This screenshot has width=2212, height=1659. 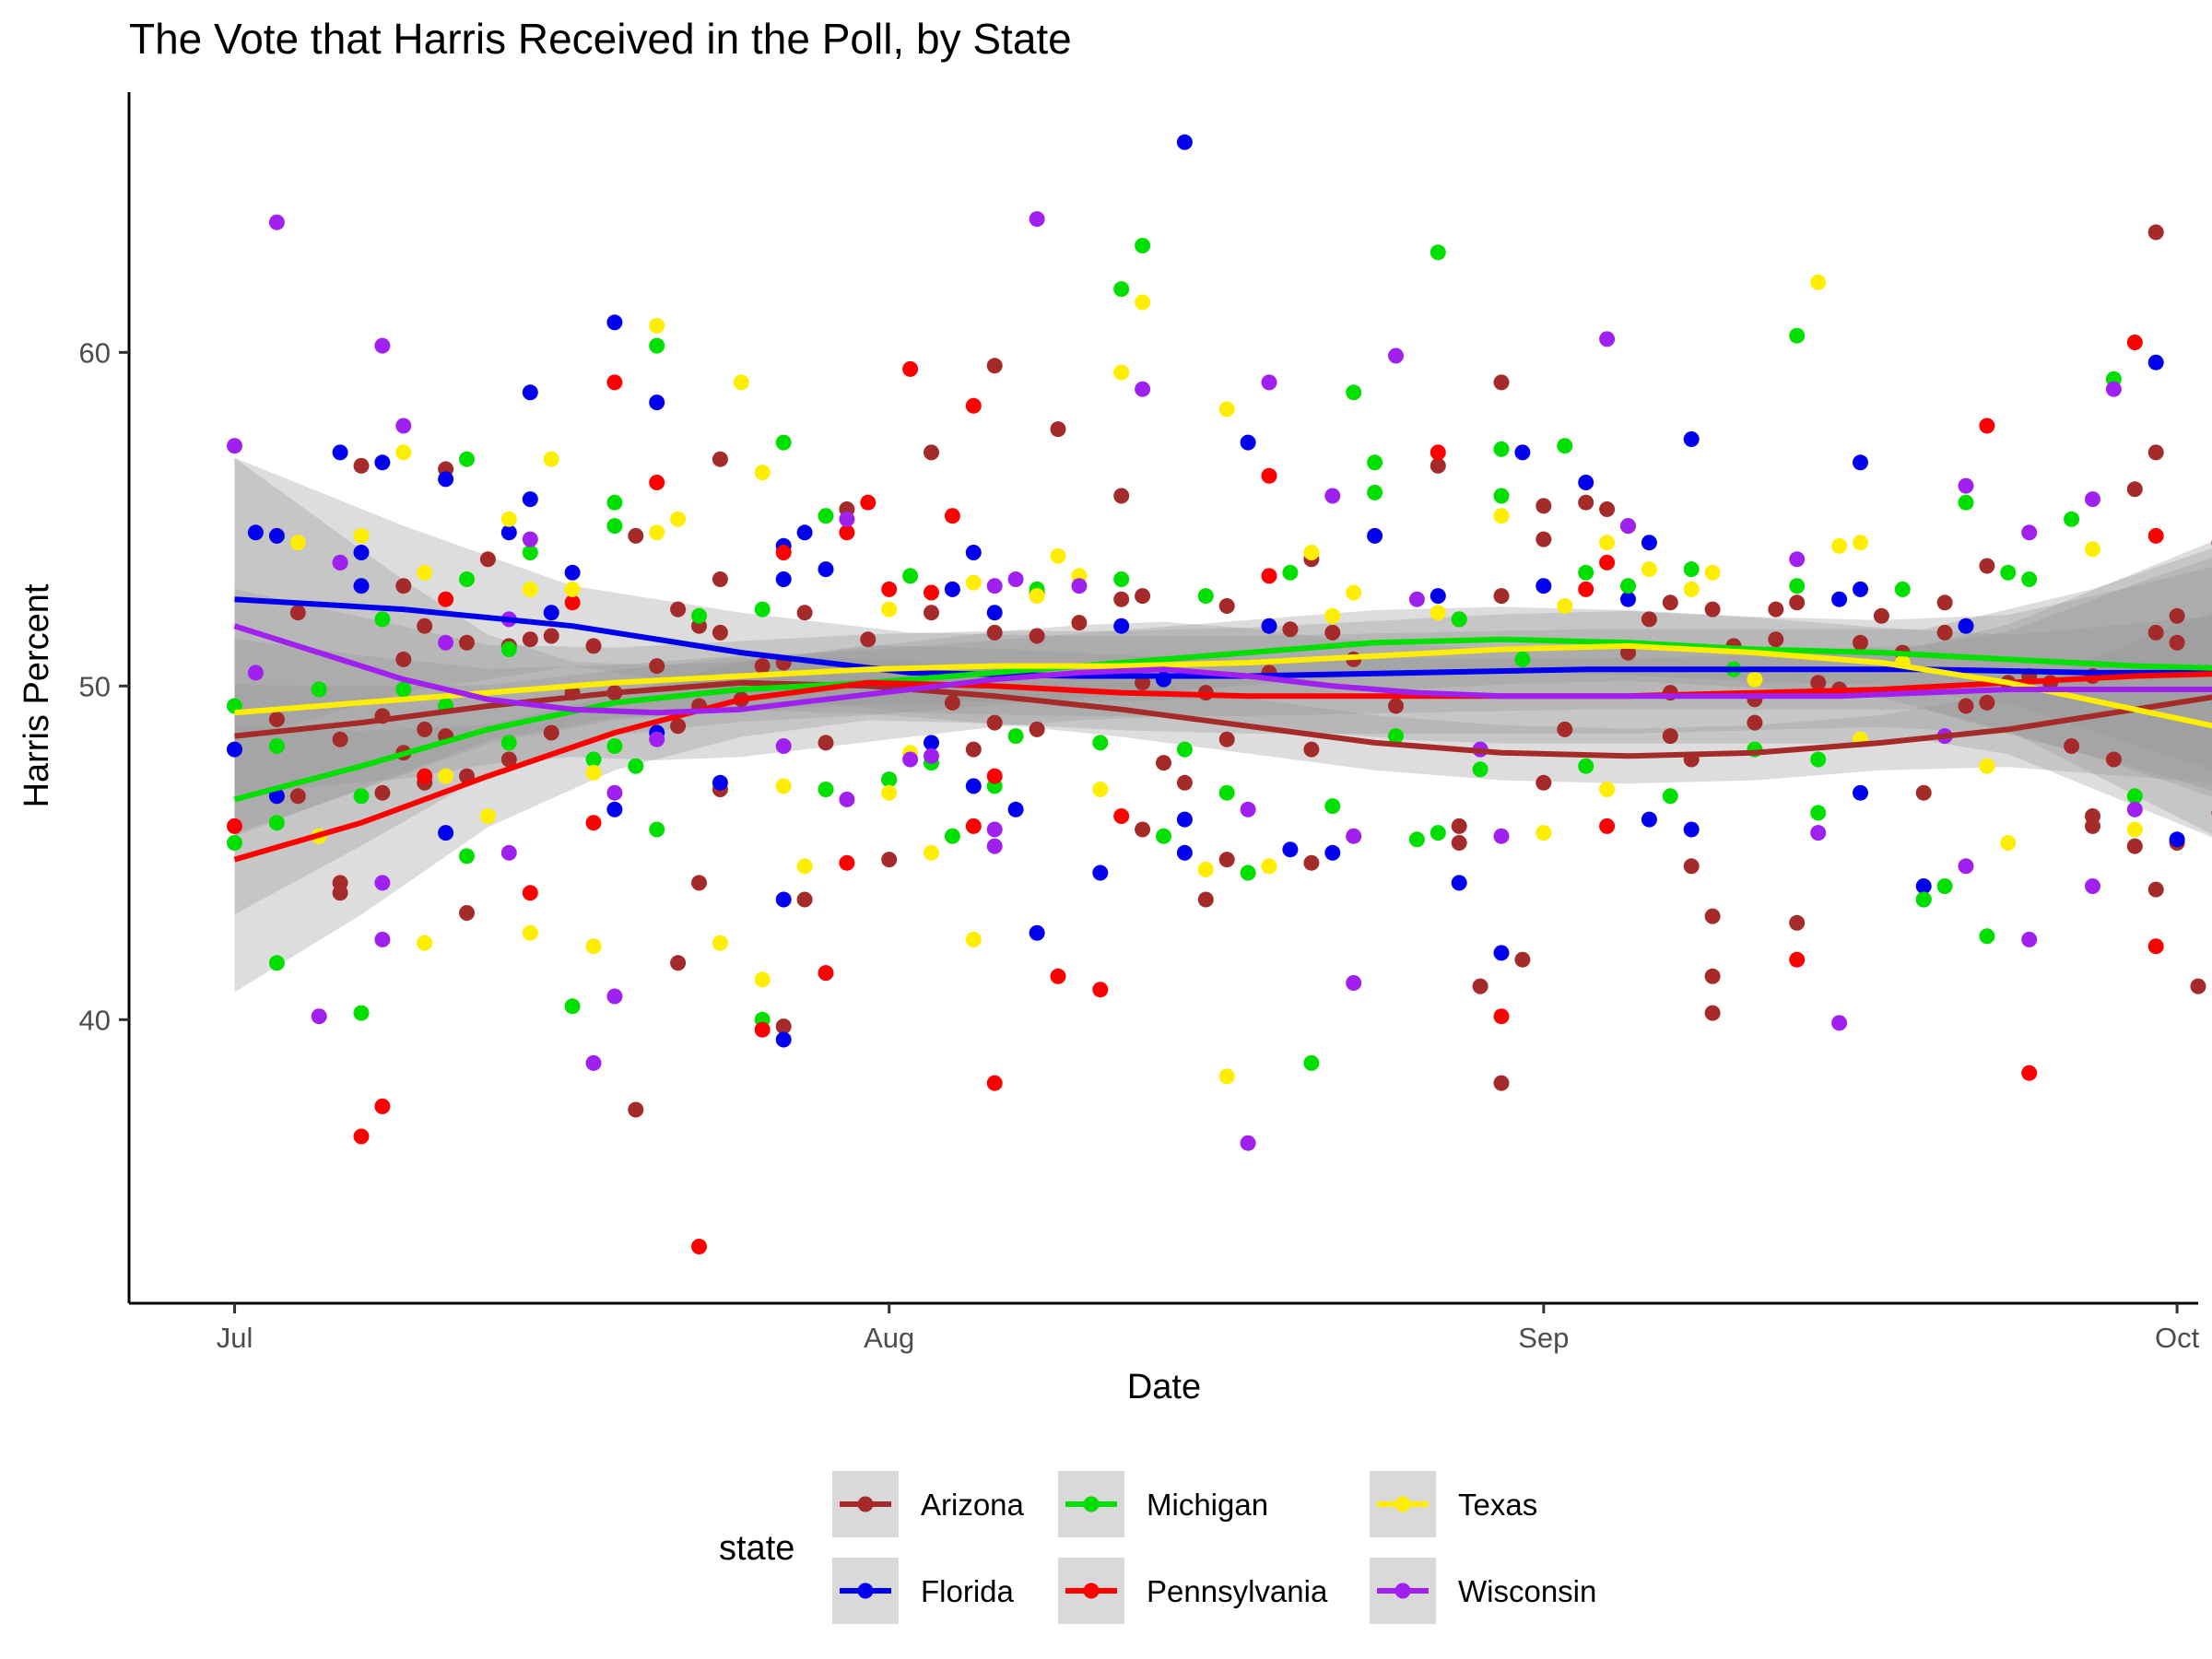 What do you see at coordinates (1497, 1505) in the screenshot?
I see `legend-label-texas: Texas` at bounding box center [1497, 1505].